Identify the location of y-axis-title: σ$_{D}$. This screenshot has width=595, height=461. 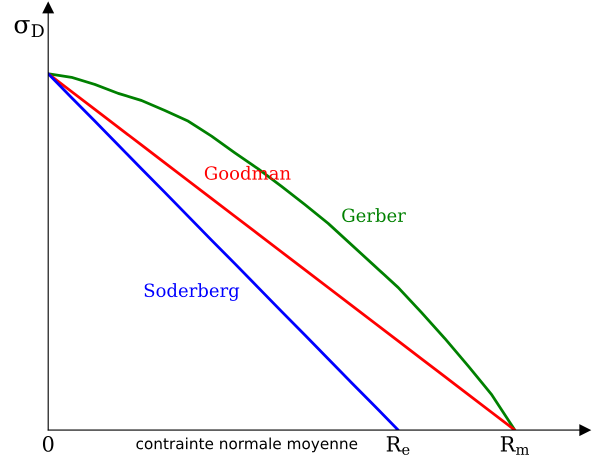
(29, 29).